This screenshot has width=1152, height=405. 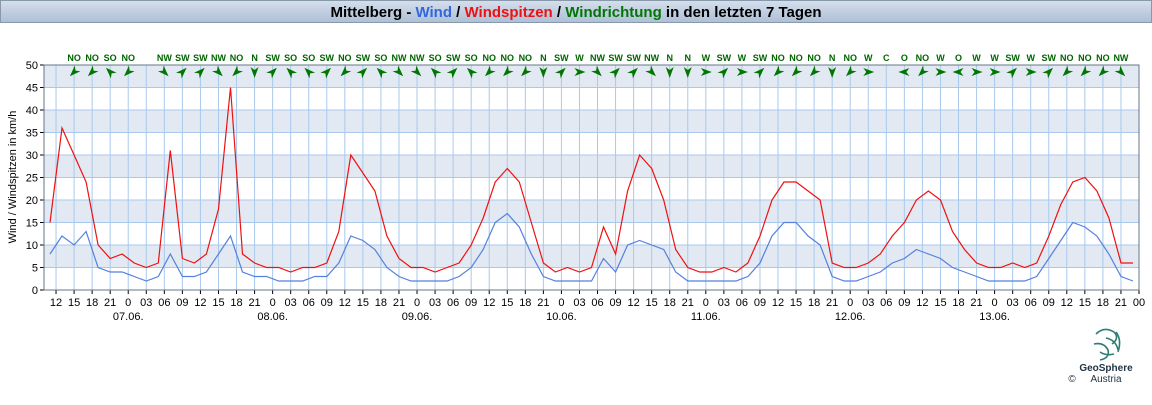 What do you see at coordinates (886, 58) in the screenshot?
I see `direction-label: C` at bounding box center [886, 58].